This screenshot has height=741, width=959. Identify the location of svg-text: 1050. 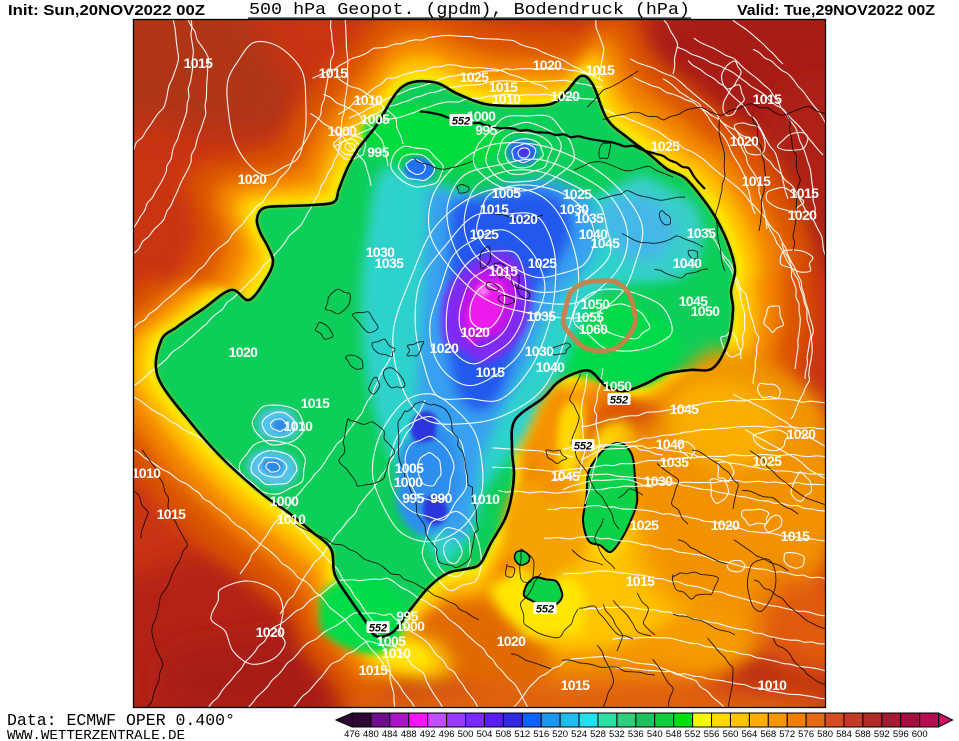
(596, 304).